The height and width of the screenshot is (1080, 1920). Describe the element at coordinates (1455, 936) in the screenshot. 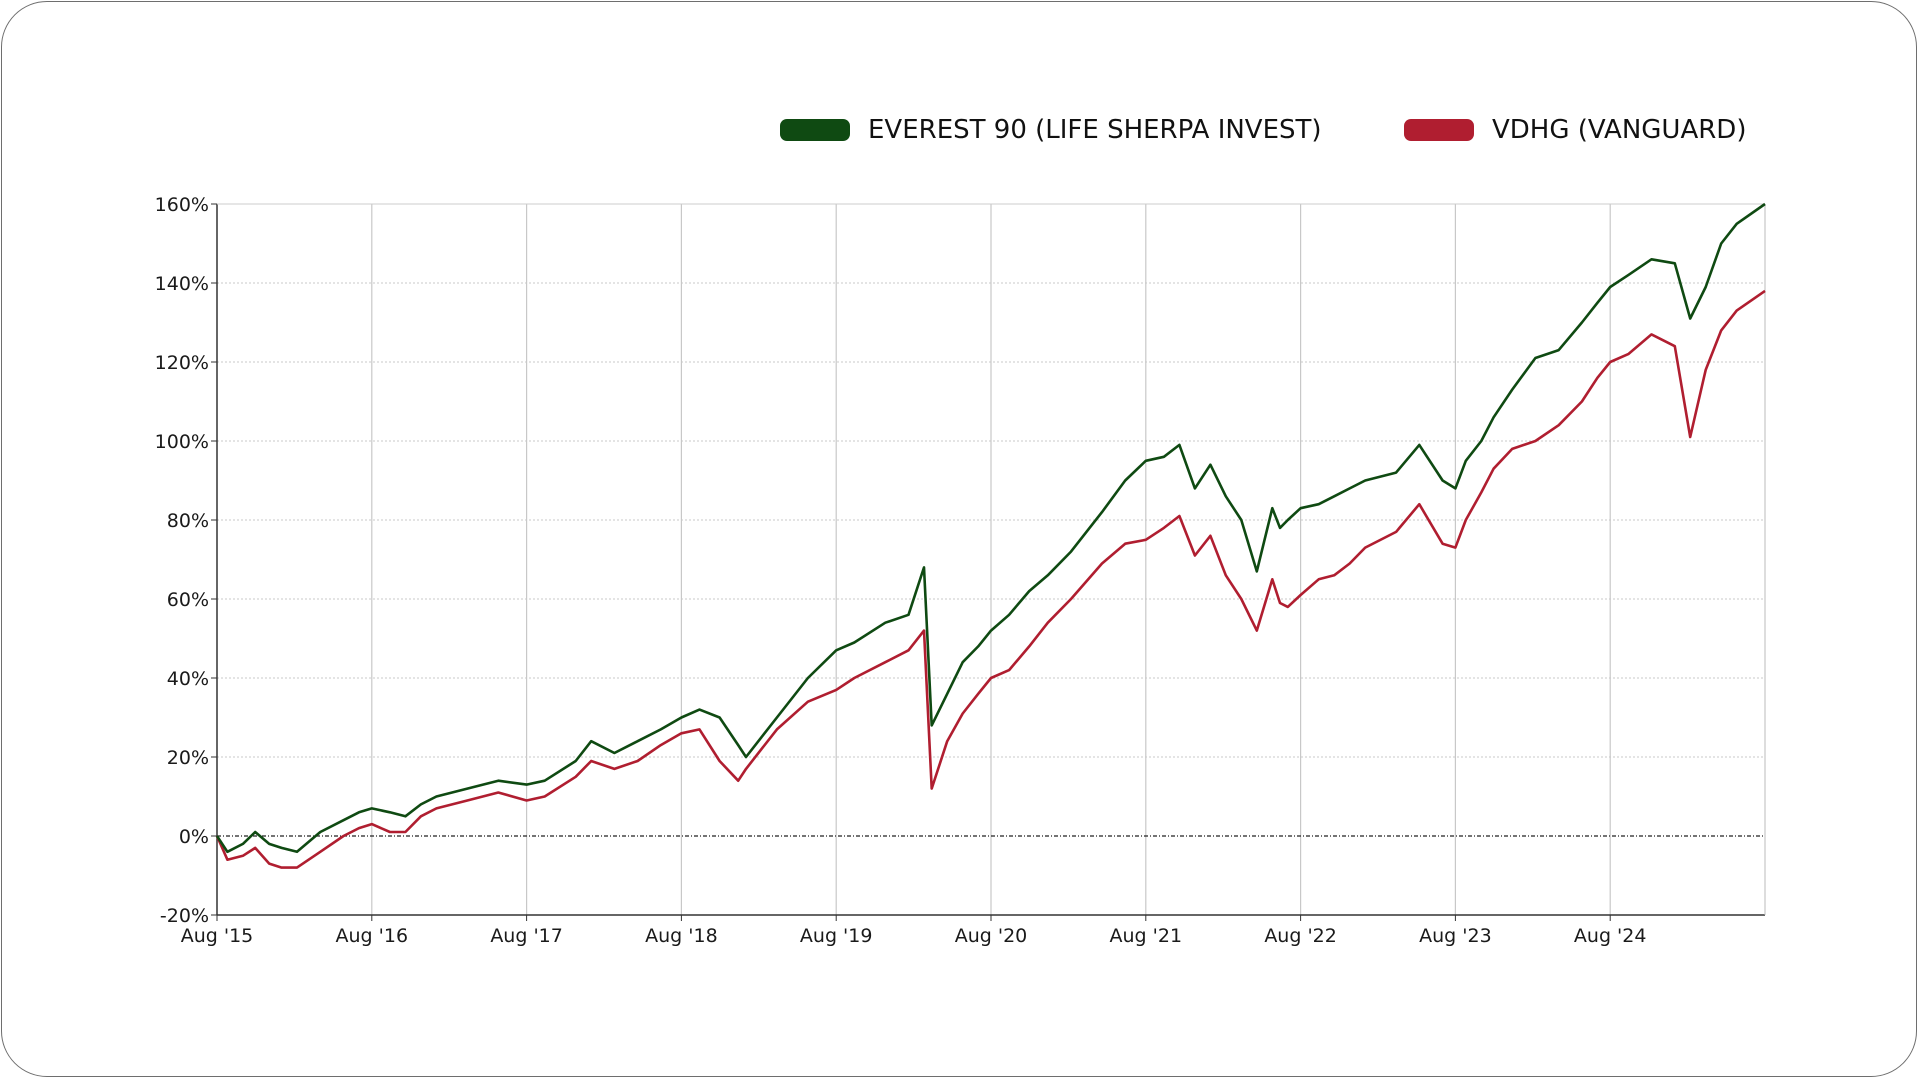

I see `x-tick-label: Aug '23` at that location.